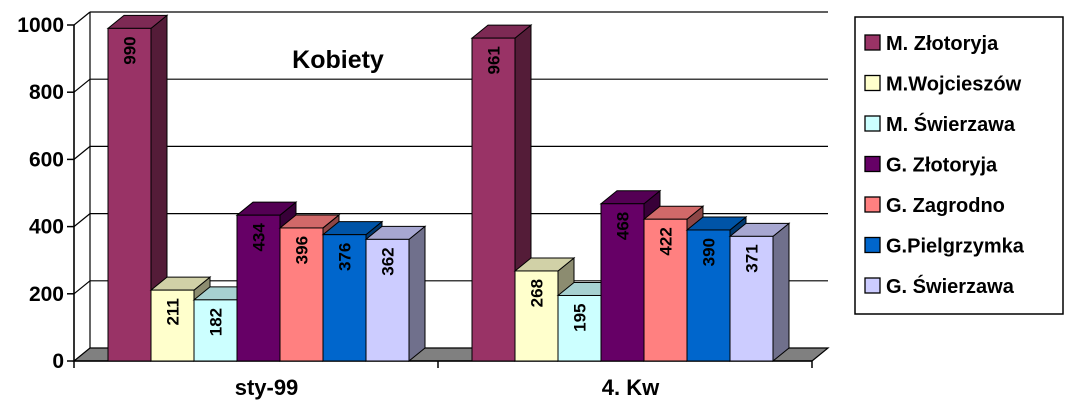 This screenshot has height=403, width=1068. I want to click on y-tick-label: 1000, so click(40, 25).